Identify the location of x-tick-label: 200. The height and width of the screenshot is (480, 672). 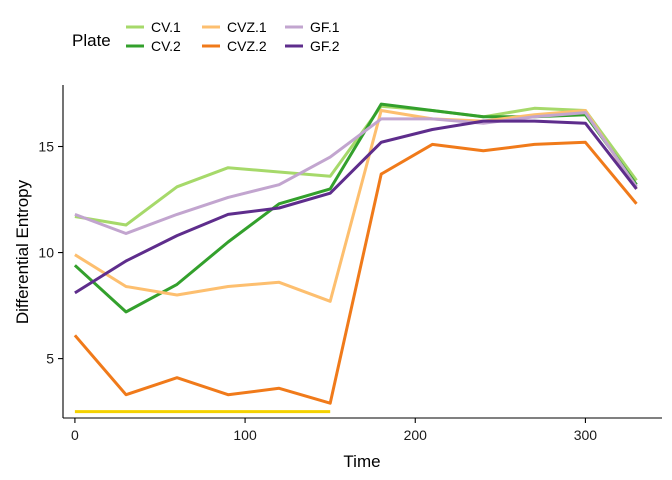
(416, 435).